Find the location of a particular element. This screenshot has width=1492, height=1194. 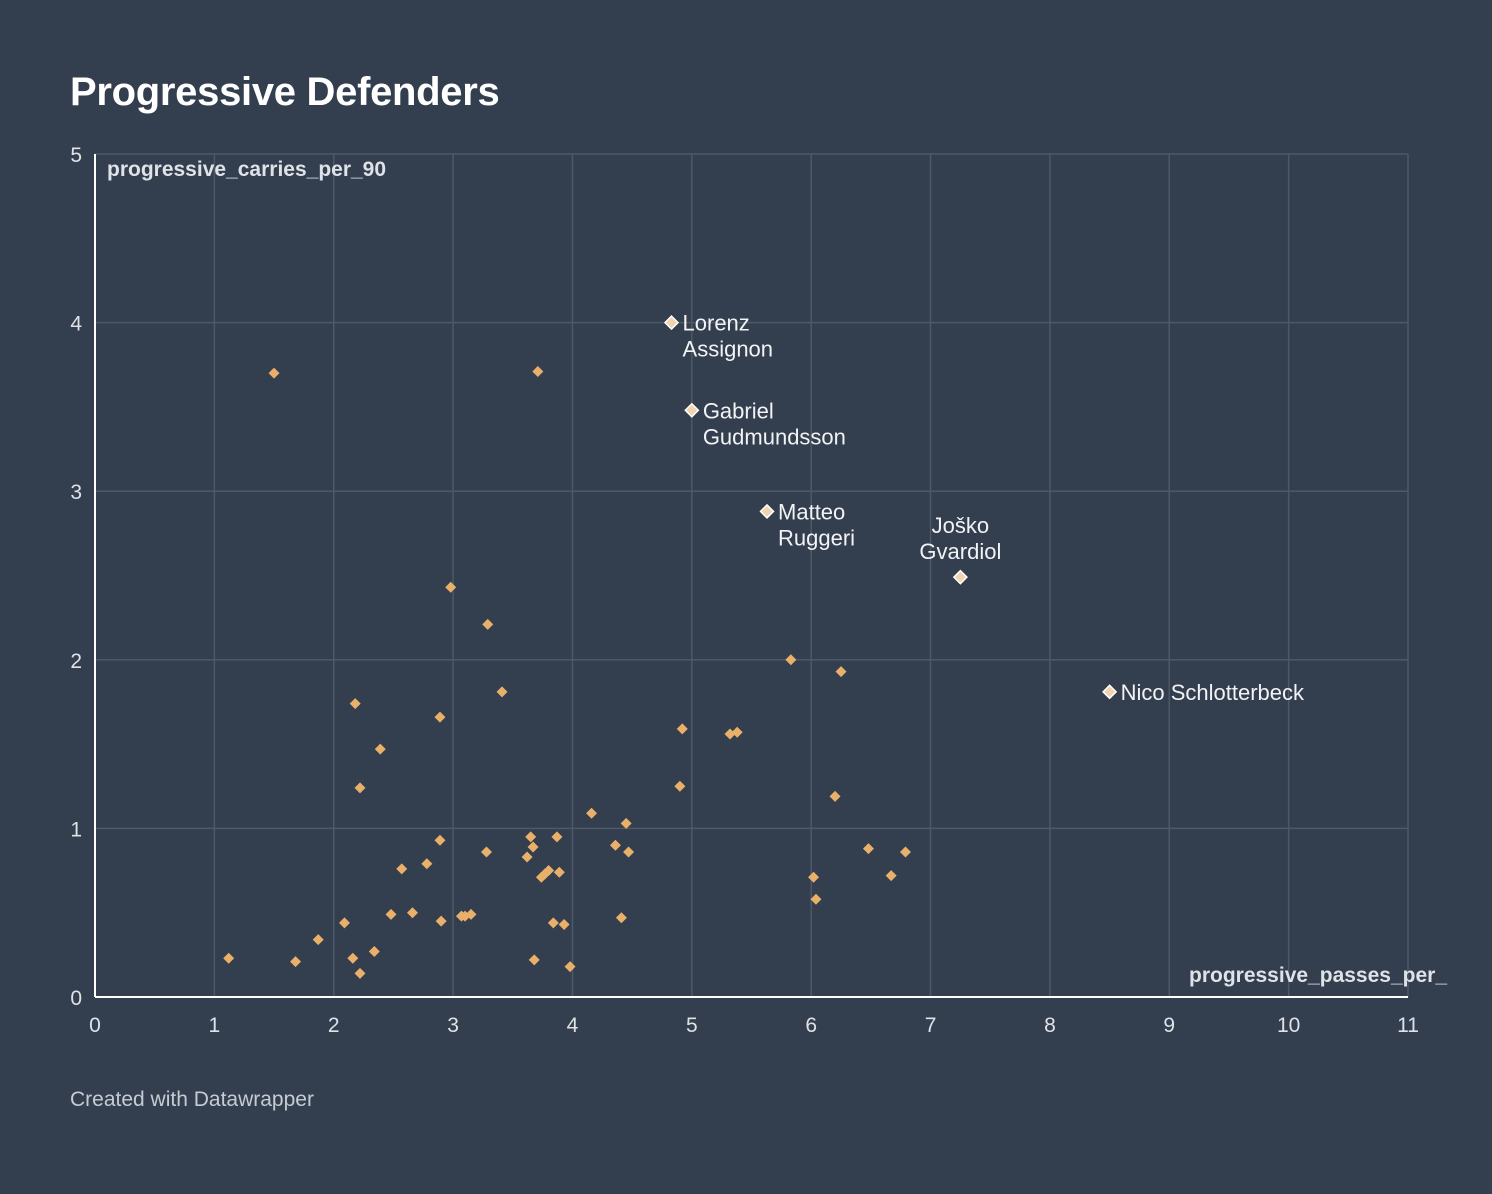

point-label: Lorenz is located at coordinates (716, 323).